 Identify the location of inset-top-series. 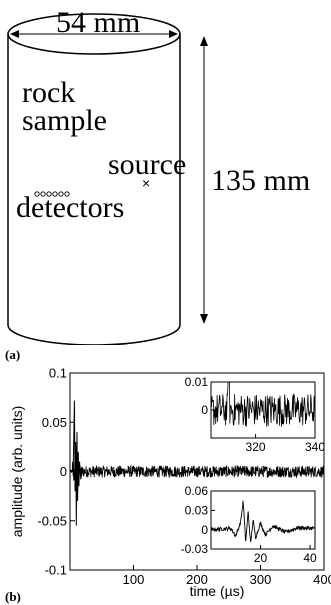
(263, 404).